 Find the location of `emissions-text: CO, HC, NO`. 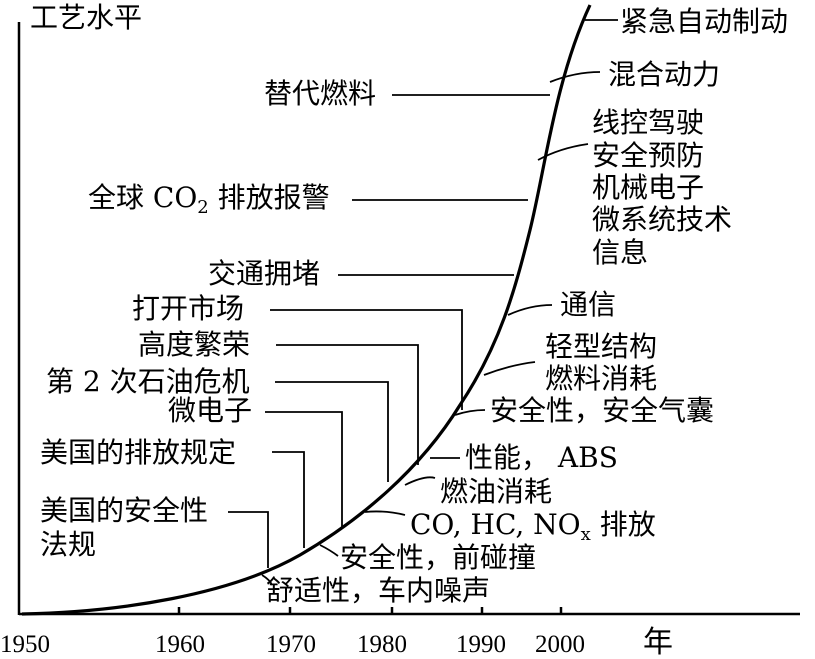

emissions-text: CO, HC, NO is located at coordinates (495, 524).